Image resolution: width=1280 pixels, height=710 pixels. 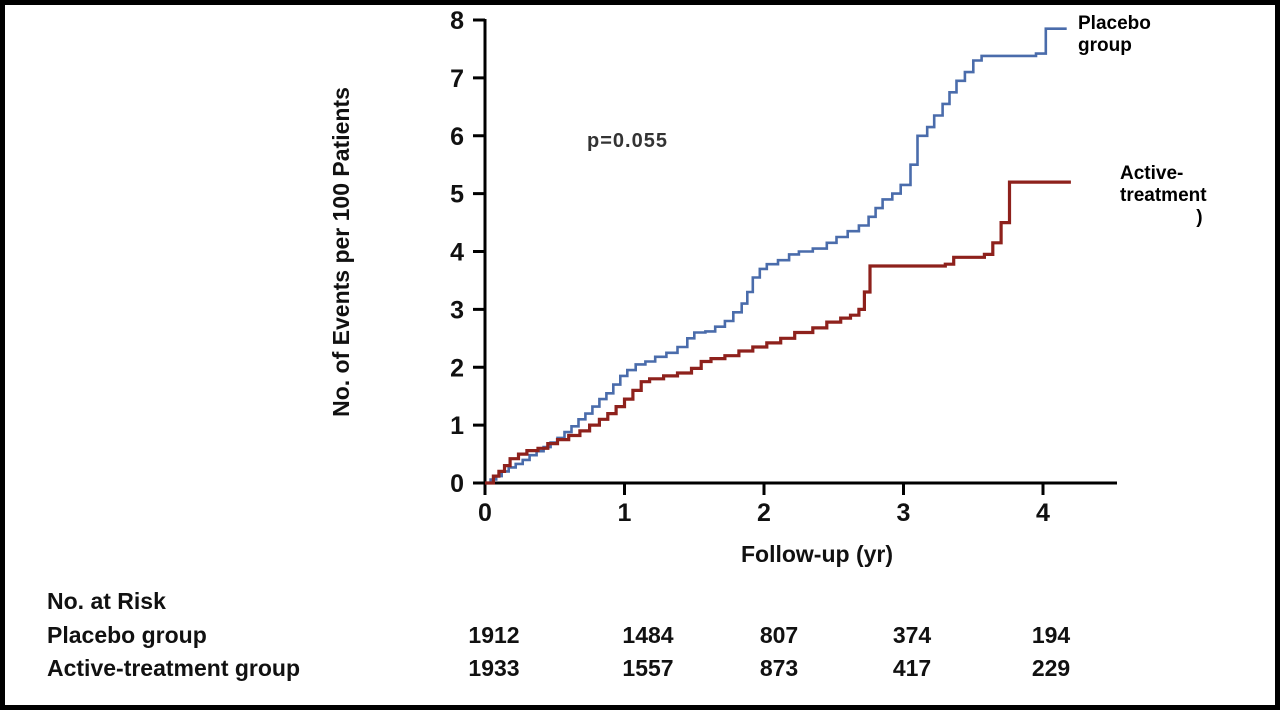 What do you see at coordinates (457, 195) in the screenshot?
I see `y-tick-label: 5` at bounding box center [457, 195].